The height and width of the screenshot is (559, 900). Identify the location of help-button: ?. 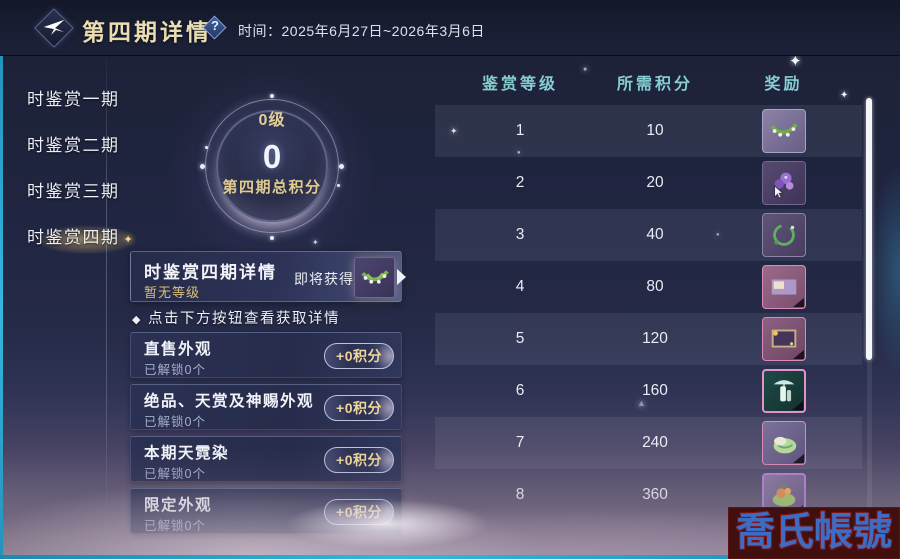
(214, 27).